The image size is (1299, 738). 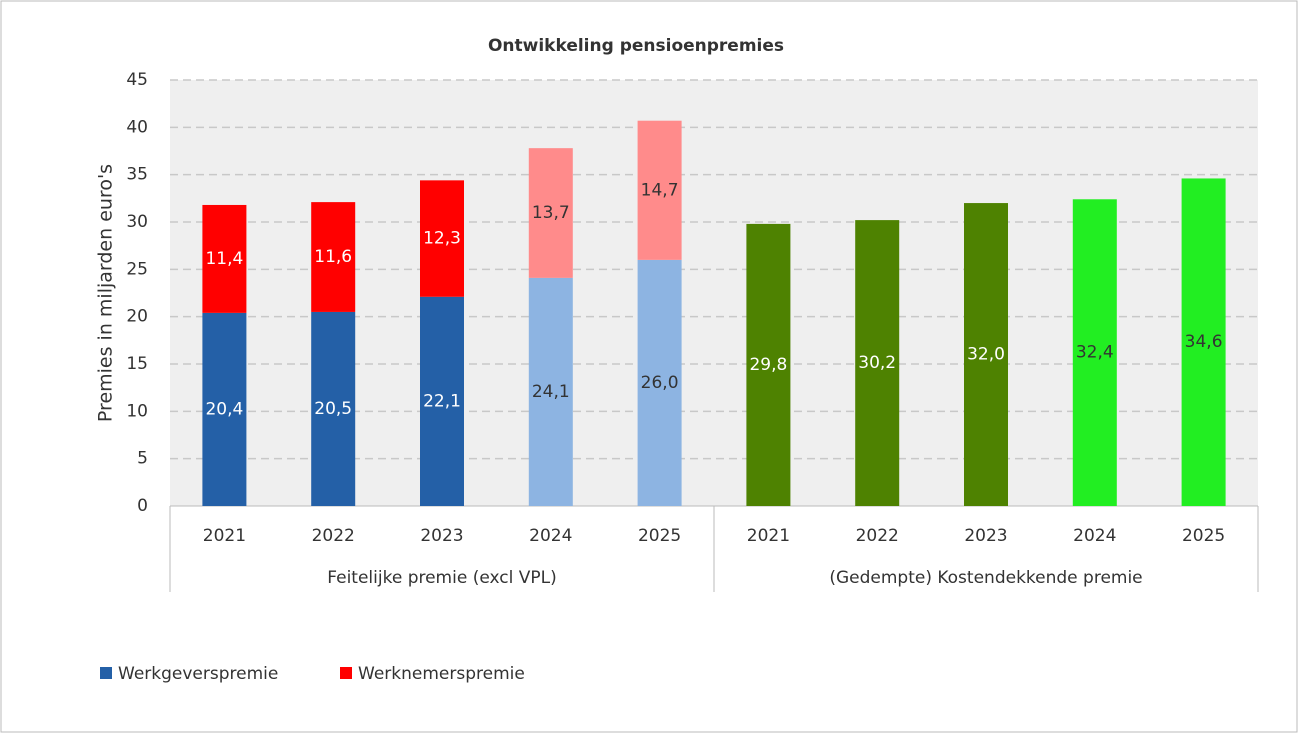 What do you see at coordinates (137, 269) in the screenshot?
I see `y-tick-label: 25` at bounding box center [137, 269].